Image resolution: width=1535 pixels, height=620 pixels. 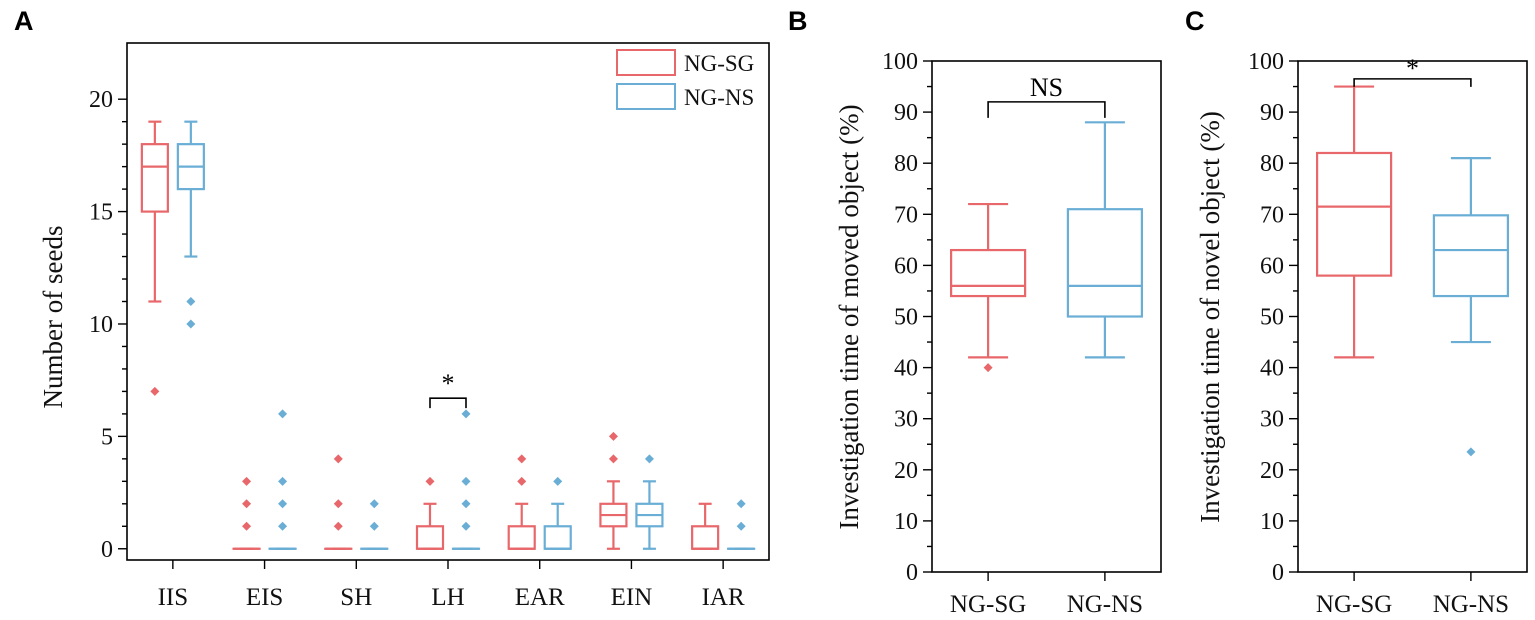 What do you see at coordinates (1046, 109) in the screenshot?
I see `panel-b-significance-bracket` at bounding box center [1046, 109].